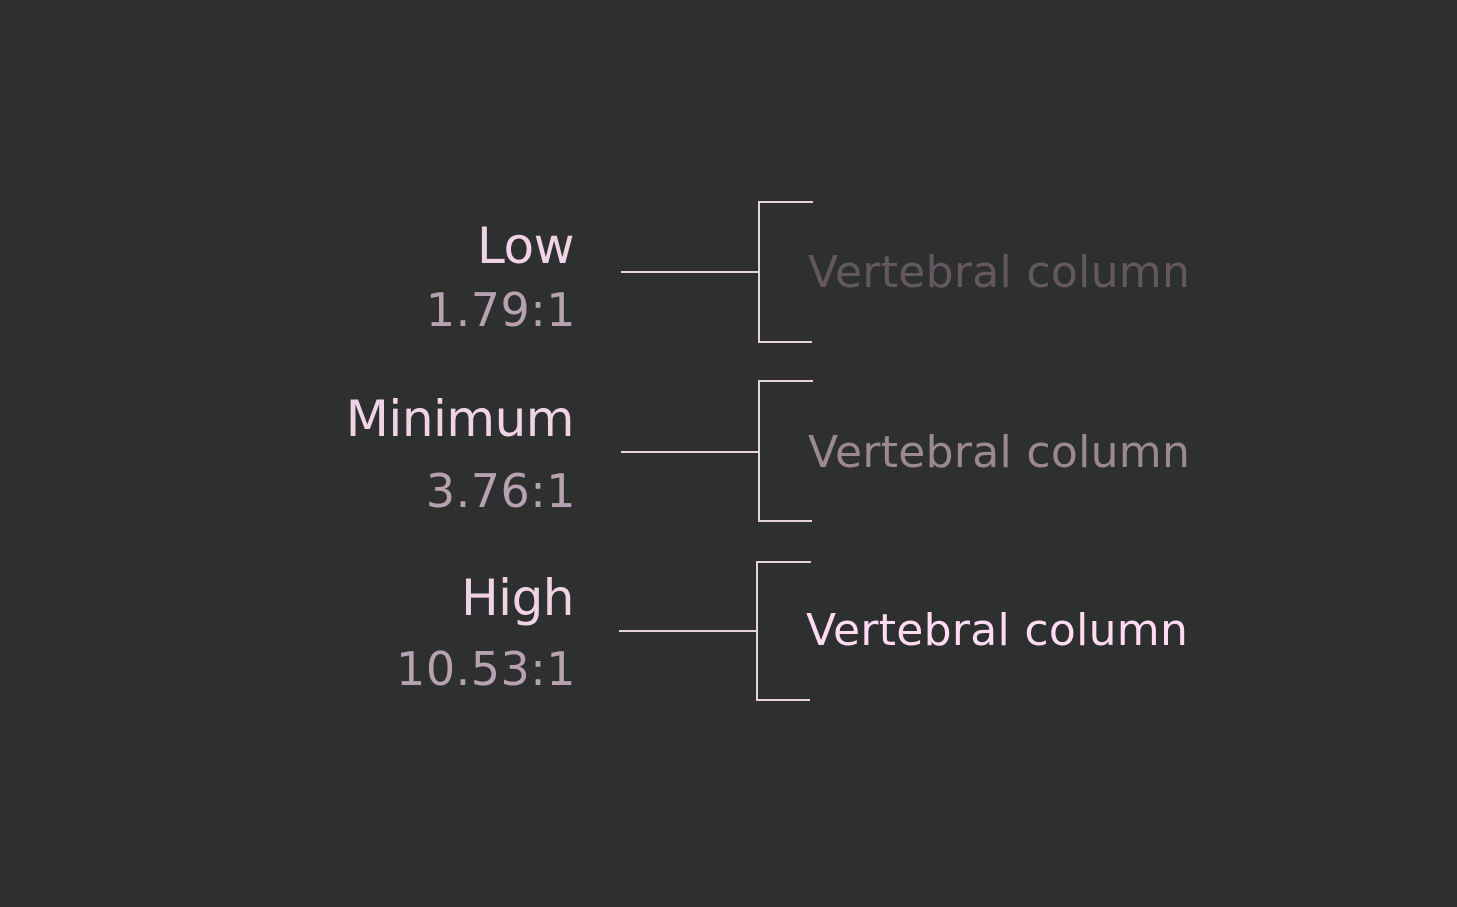 The image size is (1457, 907). What do you see at coordinates (486, 669) in the screenshot?
I see `contrast-ratio: 10.53:1` at bounding box center [486, 669].